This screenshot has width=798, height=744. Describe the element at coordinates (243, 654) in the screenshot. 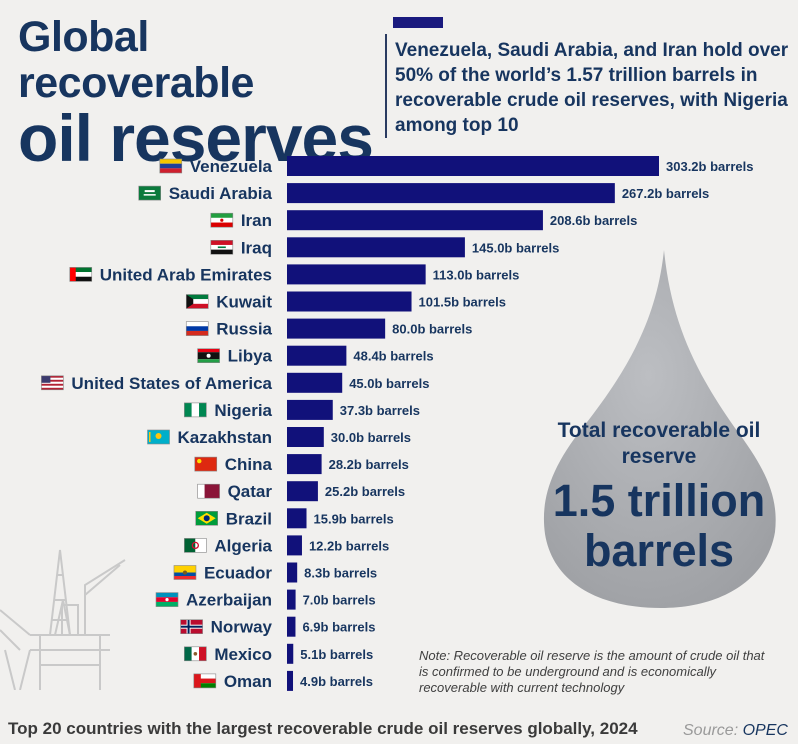

I see `country-label: Mexico` at that location.